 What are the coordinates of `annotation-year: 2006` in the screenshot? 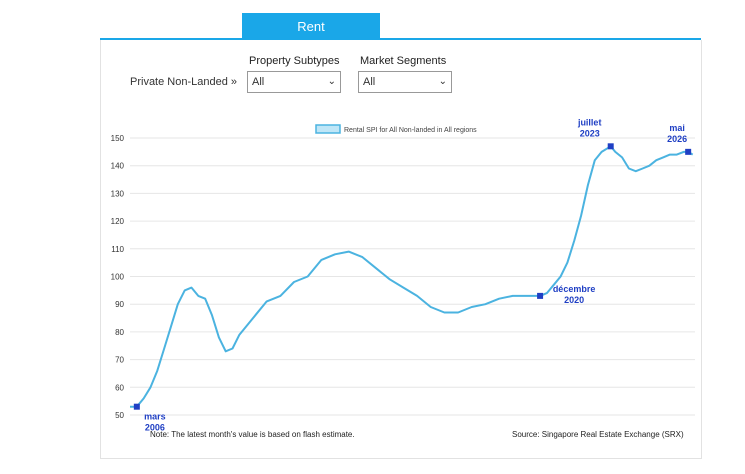 It's located at (155, 428).